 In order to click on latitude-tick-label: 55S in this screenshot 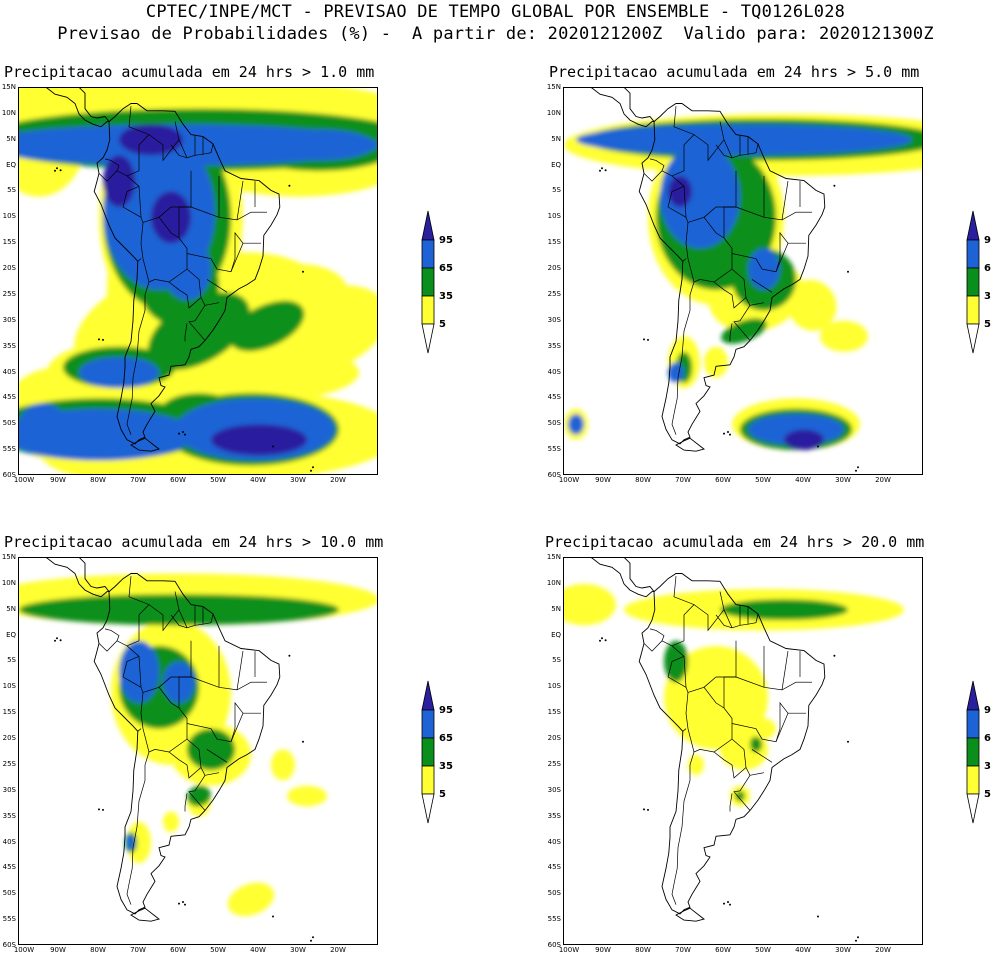, I will do `click(9, 919)`.